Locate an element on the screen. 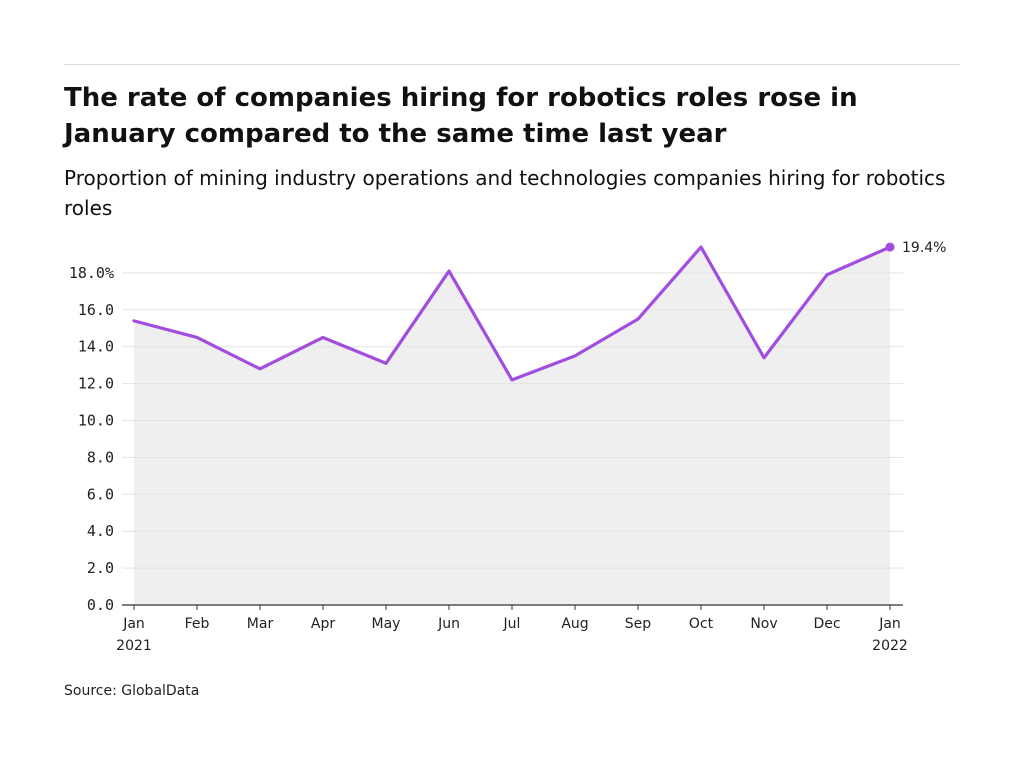 This screenshot has width=1024, height=768. x-tick-label: Nov is located at coordinates (763, 624).